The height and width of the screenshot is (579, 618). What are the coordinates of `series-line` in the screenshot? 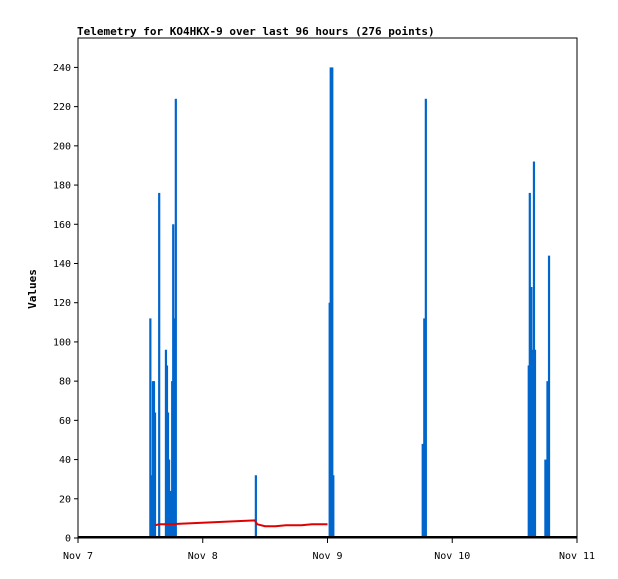 It's located at (241, 523).